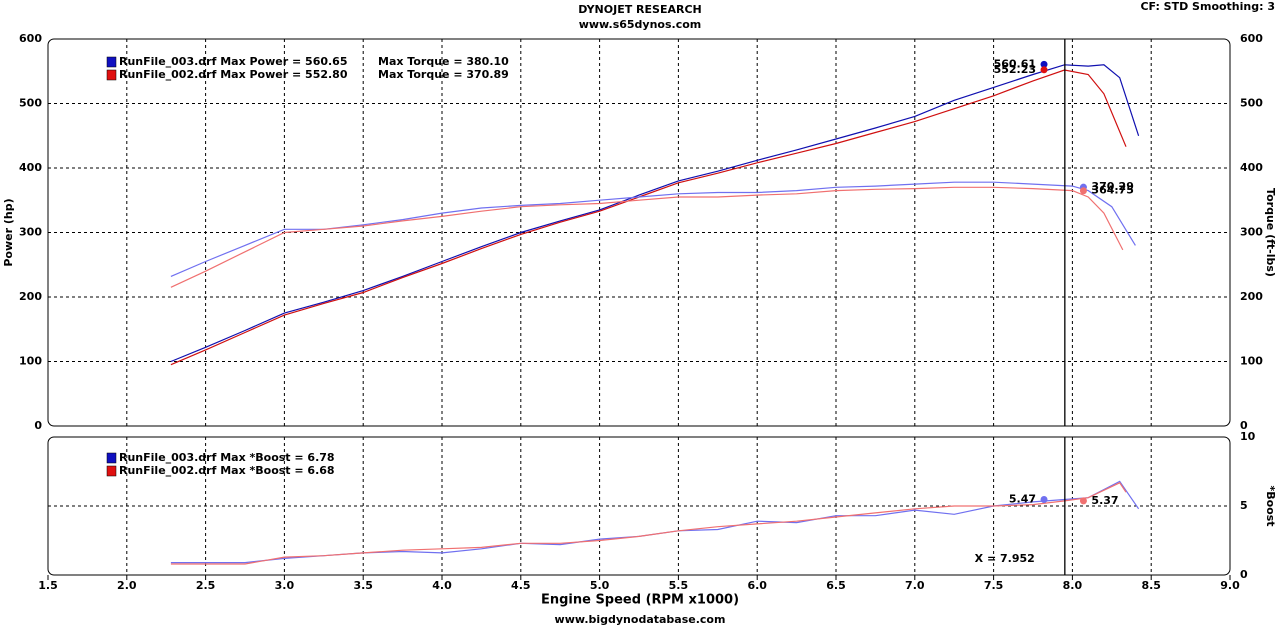 The height and width of the screenshot is (627, 1280). I want to click on y-tick-label: 600, so click(30, 38).